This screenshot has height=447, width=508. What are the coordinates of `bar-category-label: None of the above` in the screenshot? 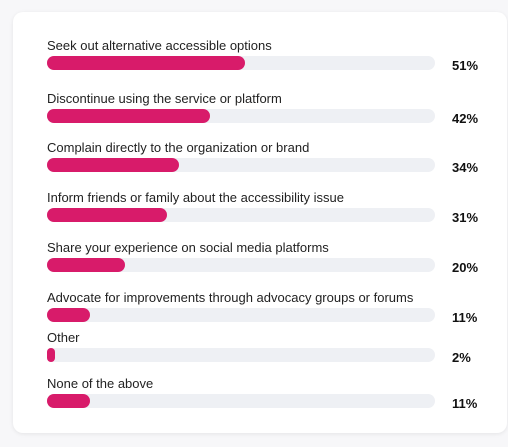 It's located at (100, 383).